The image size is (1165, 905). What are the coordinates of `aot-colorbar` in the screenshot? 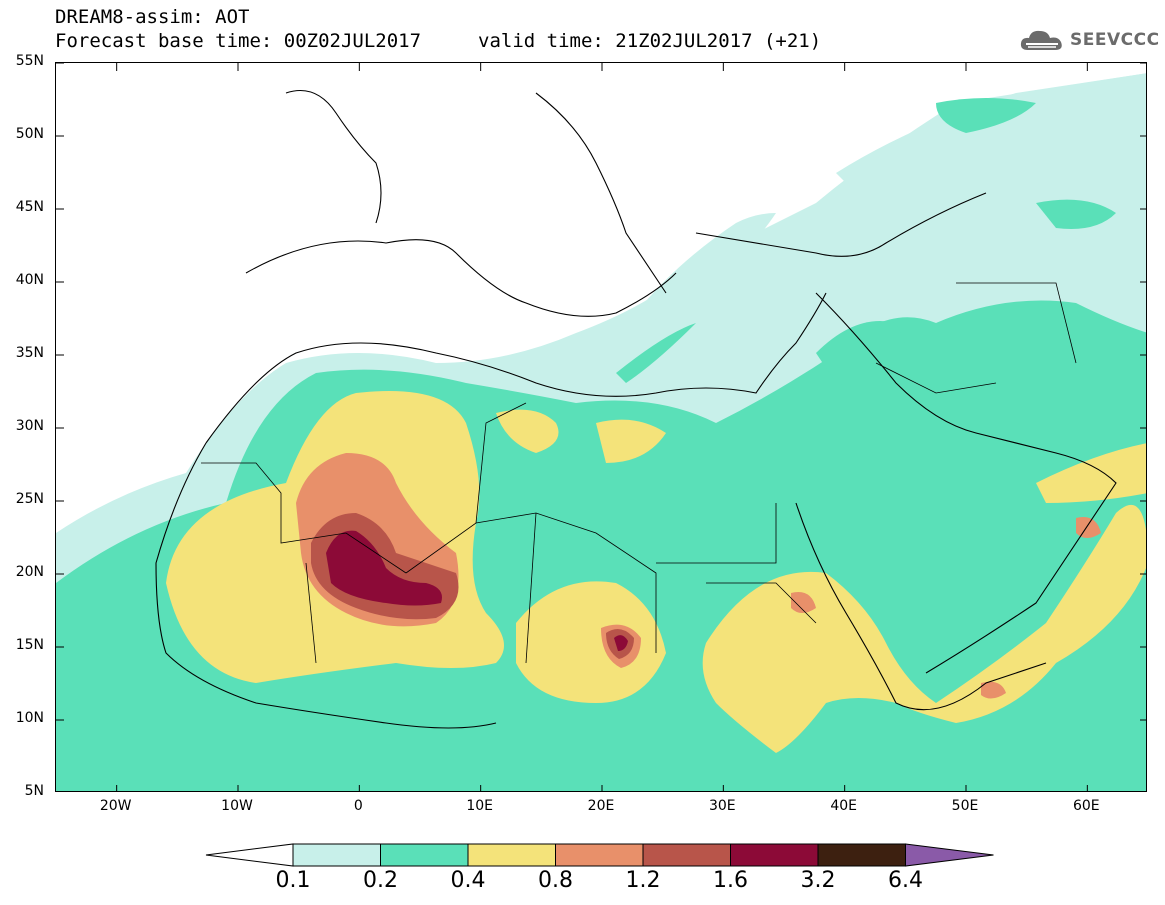 It's located at (599, 855).